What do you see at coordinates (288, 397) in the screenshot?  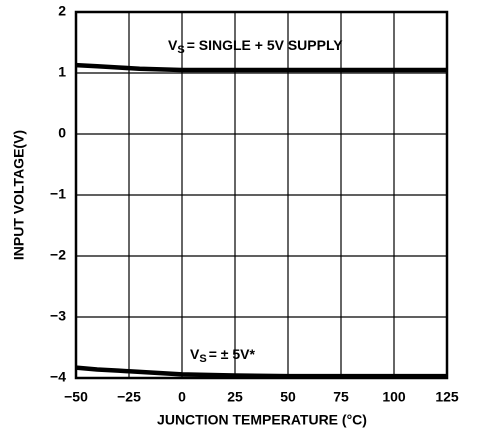 I see `x-tick-label: 50` at bounding box center [288, 397].